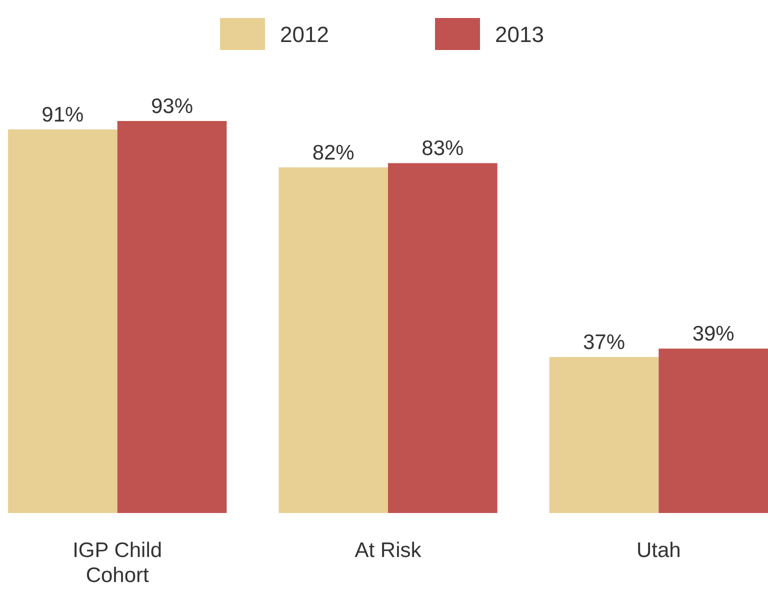  I want to click on data-label: 37%, so click(604, 342).